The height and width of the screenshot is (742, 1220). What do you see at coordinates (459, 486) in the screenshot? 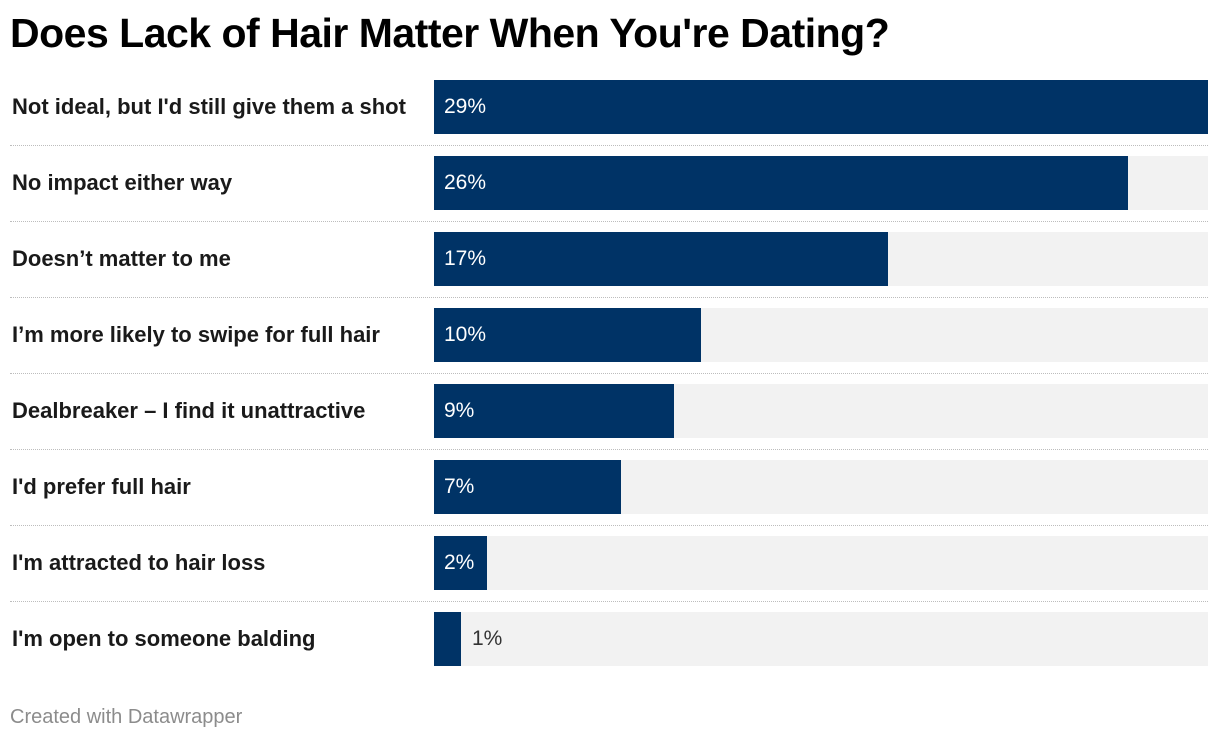
I see `value-label: 7%` at bounding box center [459, 486].